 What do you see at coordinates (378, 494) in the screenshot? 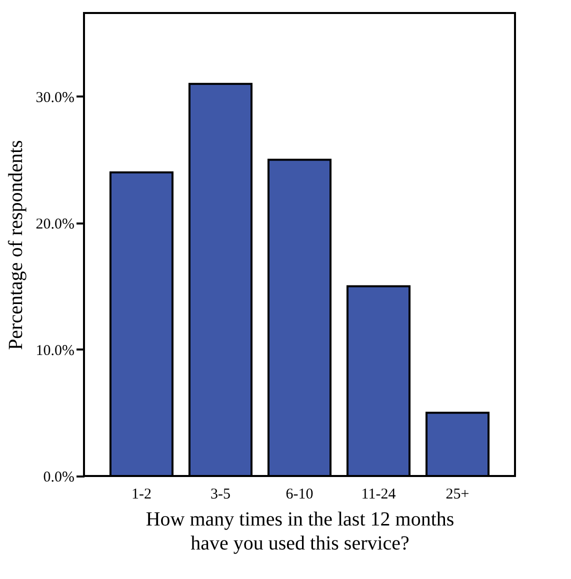
I see `x-tick-label: 11-24` at bounding box center [378, 494].